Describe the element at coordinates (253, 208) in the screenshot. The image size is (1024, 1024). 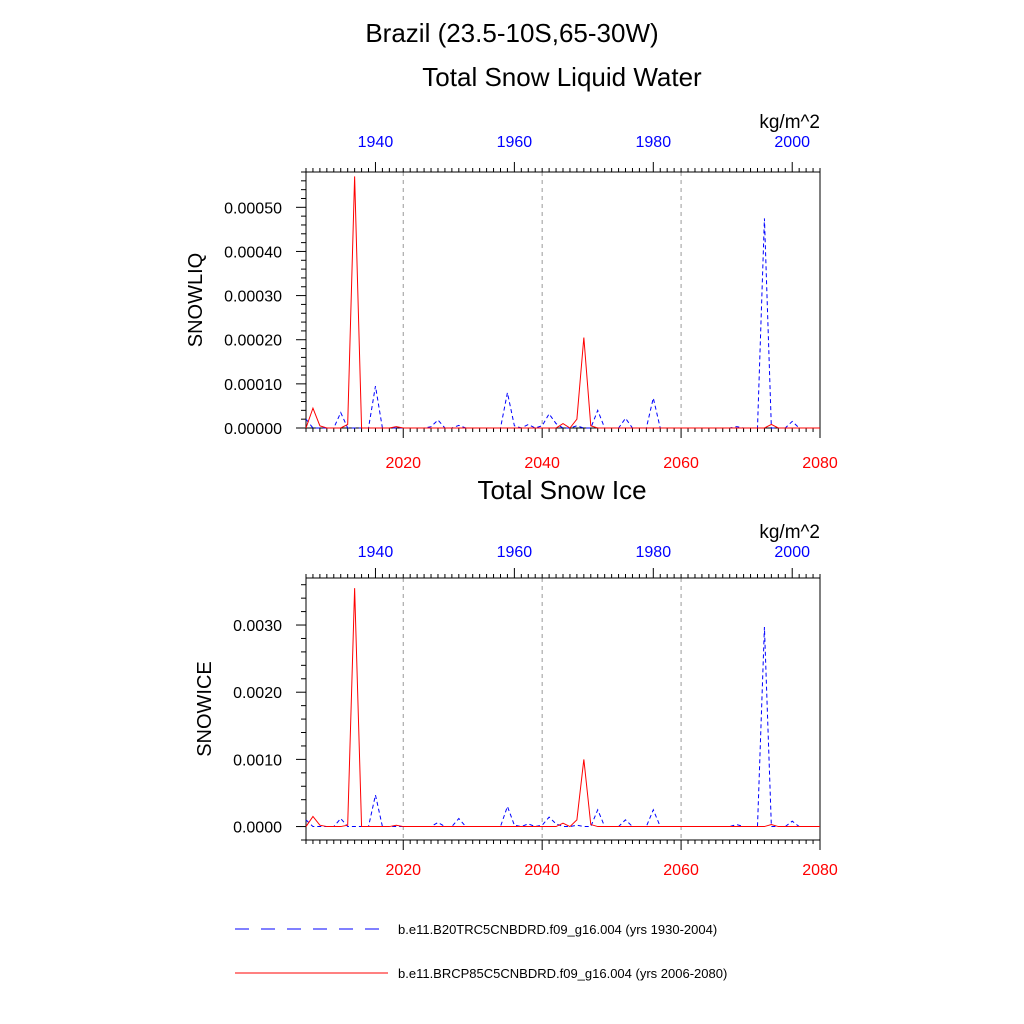
I see `y-tick-label: 0.00050` at that location.